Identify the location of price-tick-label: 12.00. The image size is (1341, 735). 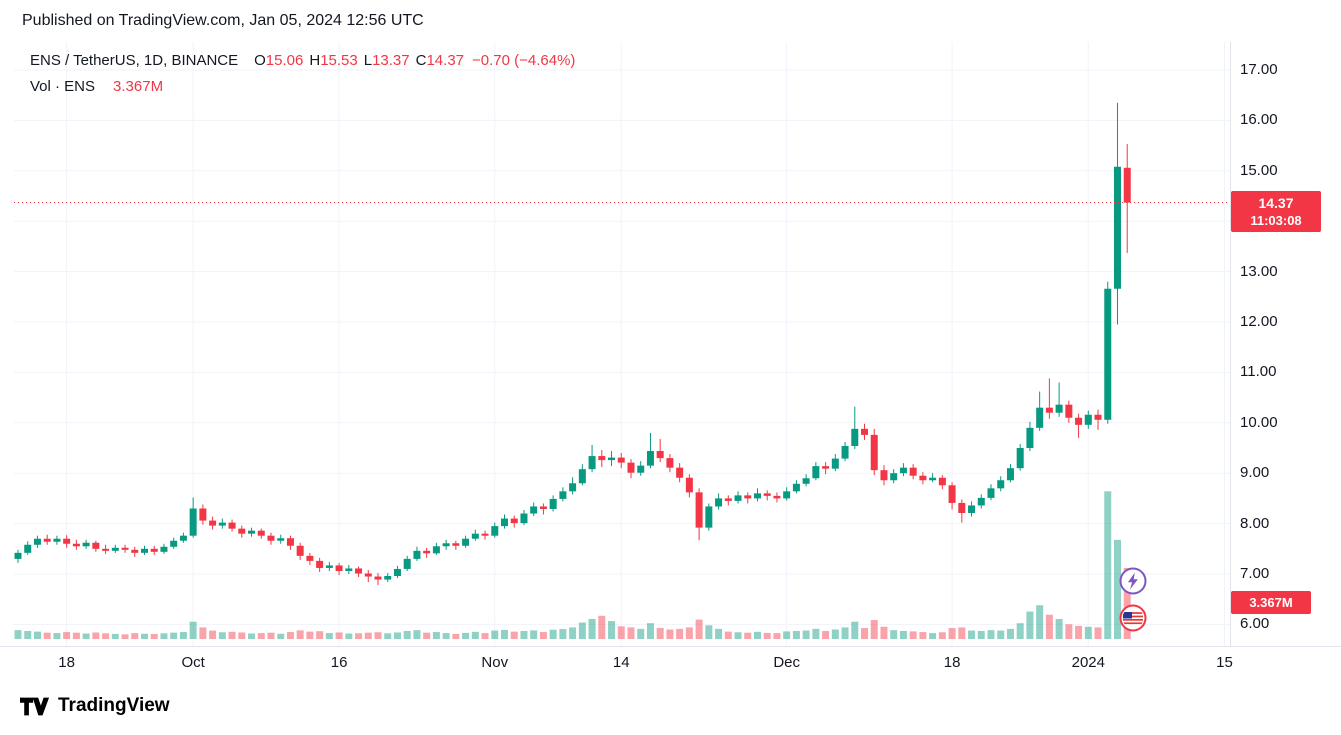
(1259, 321).